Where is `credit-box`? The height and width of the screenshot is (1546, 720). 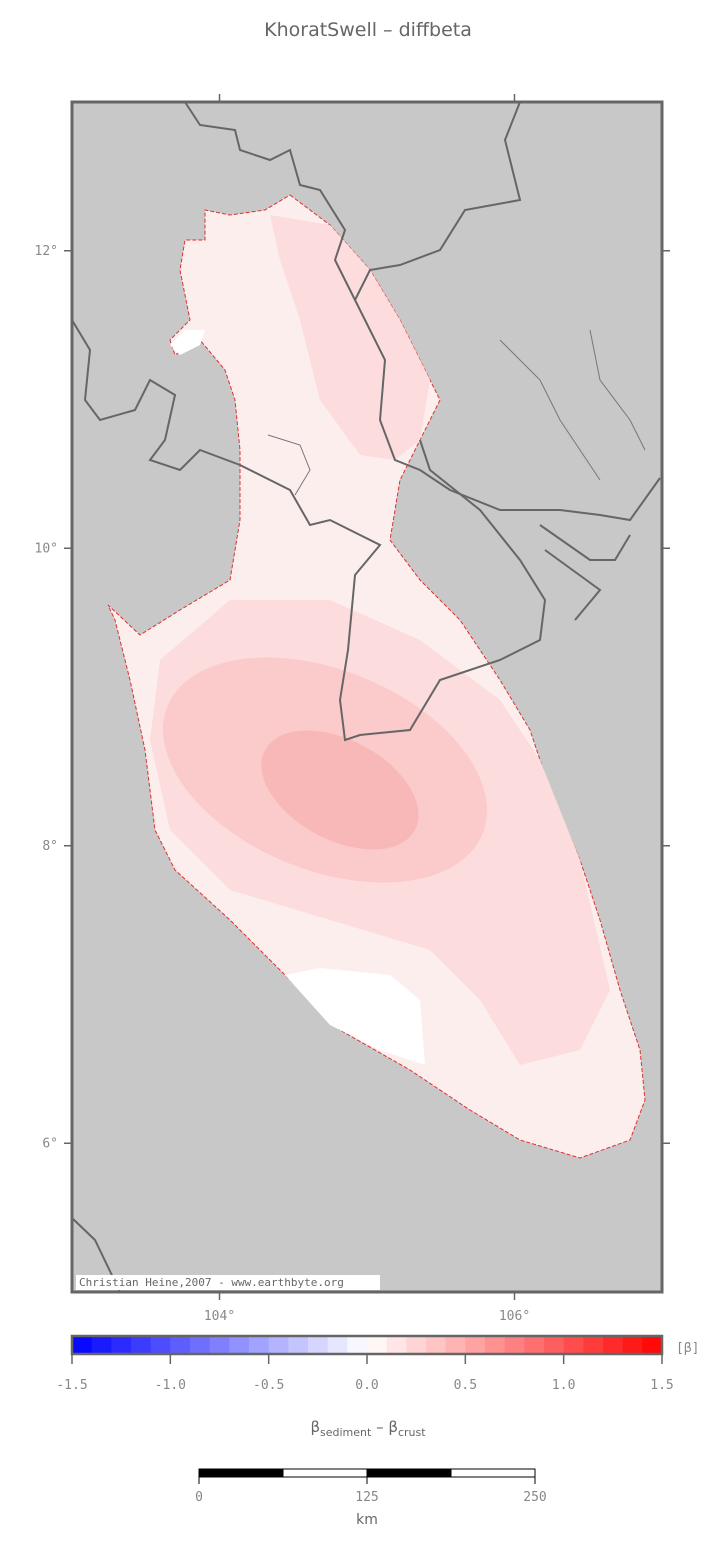
credit-box is located at coordinates (228, 1282).